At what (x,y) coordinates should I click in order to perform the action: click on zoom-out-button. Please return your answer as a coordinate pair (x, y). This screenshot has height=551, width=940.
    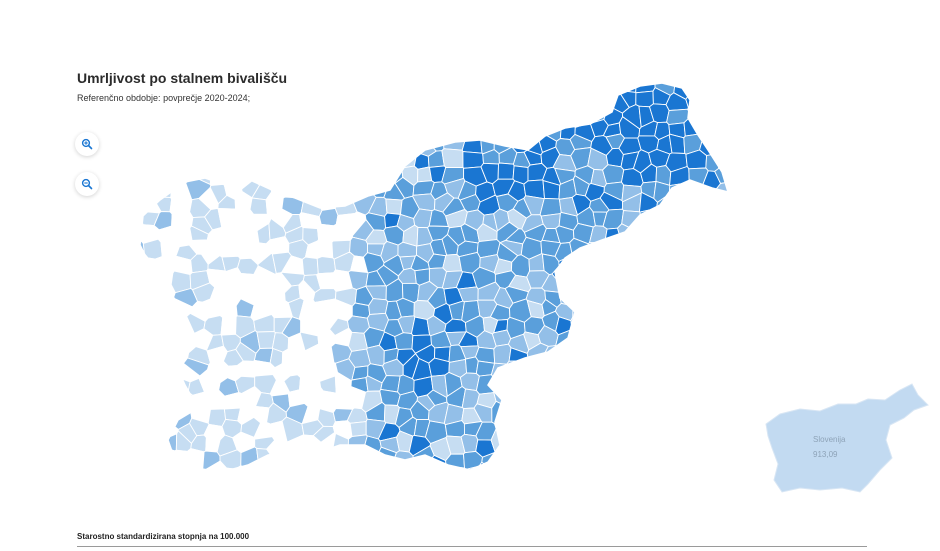
    Looking at the image, I should click on (87, 184).